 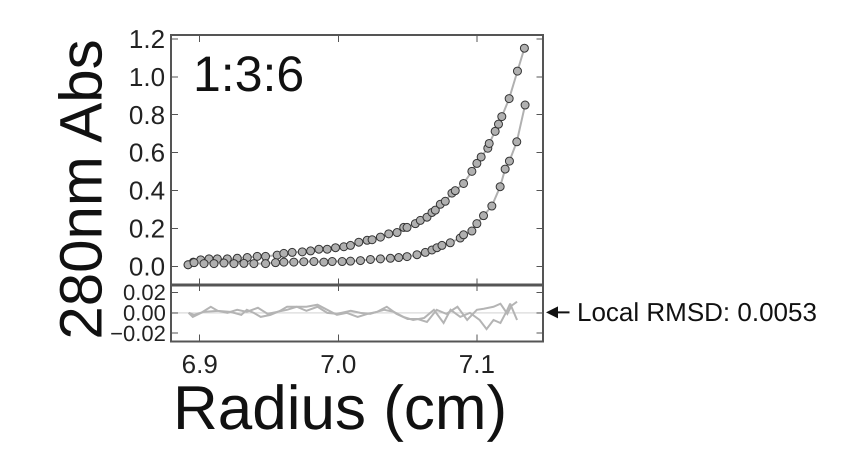 What do you see at coordinates (248, 74) in the screenshot?
I see `annotation: 1:3:6` at bounding box center [248, 74].